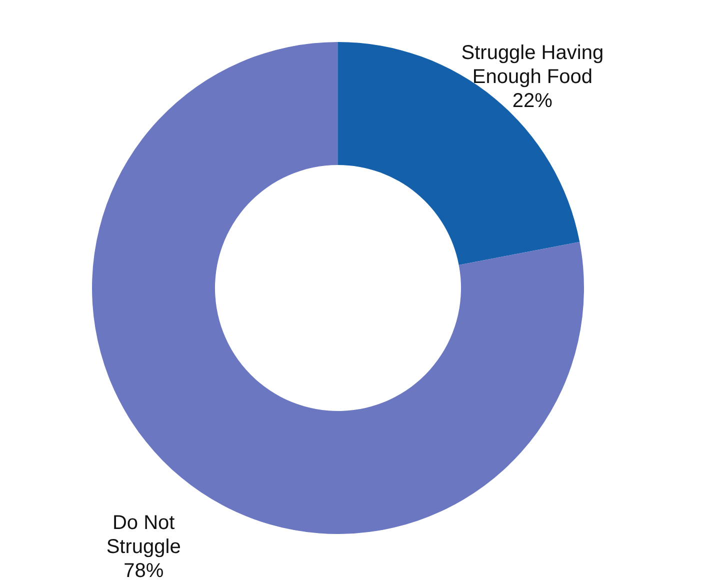  What do you see at coordinates (143, 535) in the screenshot?
I see `slice-label: Do Not Struggle` at bounding box center [143, 535].